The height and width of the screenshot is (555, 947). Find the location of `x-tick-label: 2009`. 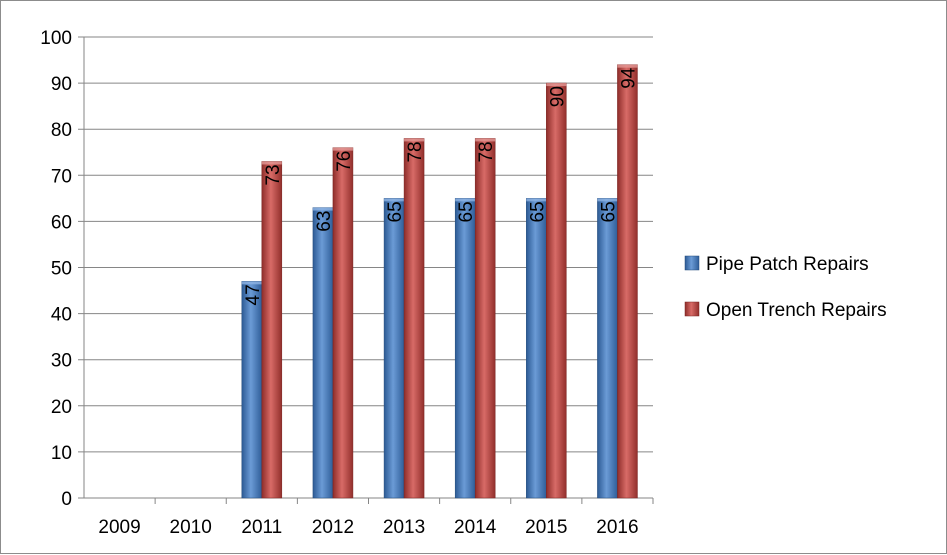

x-tick-label: 2009 is located at coordinates (119, 527).